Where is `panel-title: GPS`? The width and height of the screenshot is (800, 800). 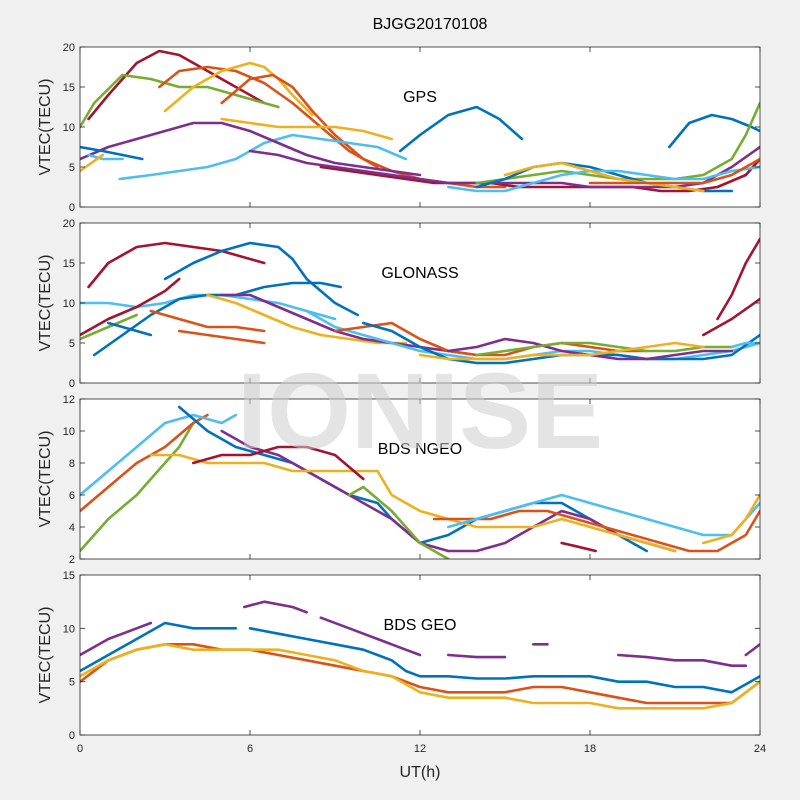 panel-title: GPS is located at coordinates (420, 97).